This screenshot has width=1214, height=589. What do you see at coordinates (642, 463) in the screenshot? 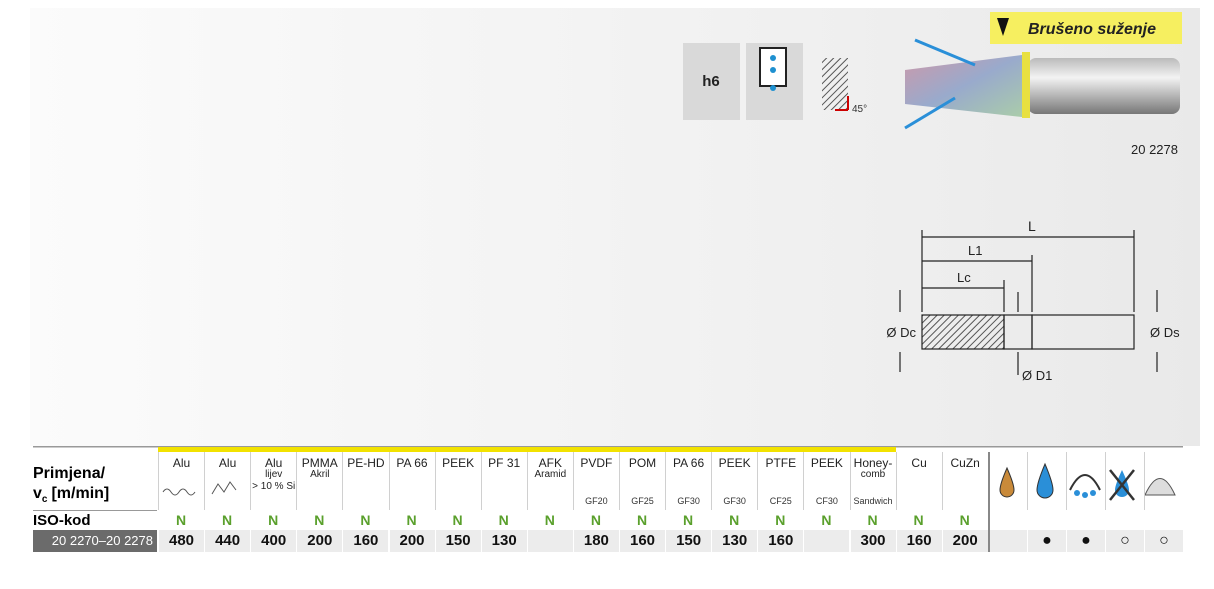
I see `column-label: POM` at bounding box center [642, 463].